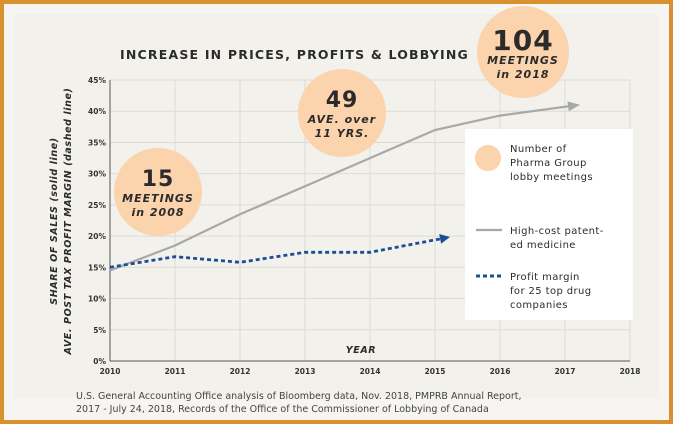 The image size is (673, 424). Describe the element at coordinates (97, 299) in the screenshot. I see `y-tick-label: 10%` at that location.